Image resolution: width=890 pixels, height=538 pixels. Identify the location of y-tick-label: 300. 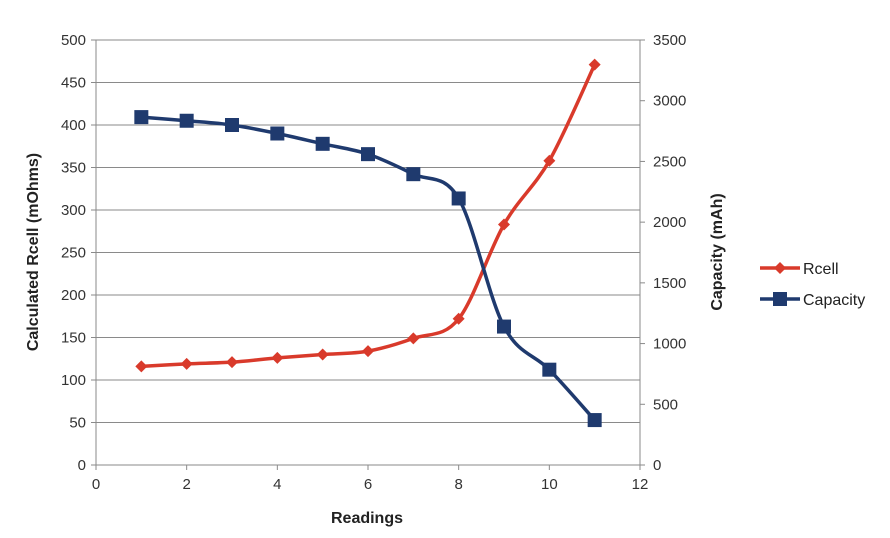
(73, 210).